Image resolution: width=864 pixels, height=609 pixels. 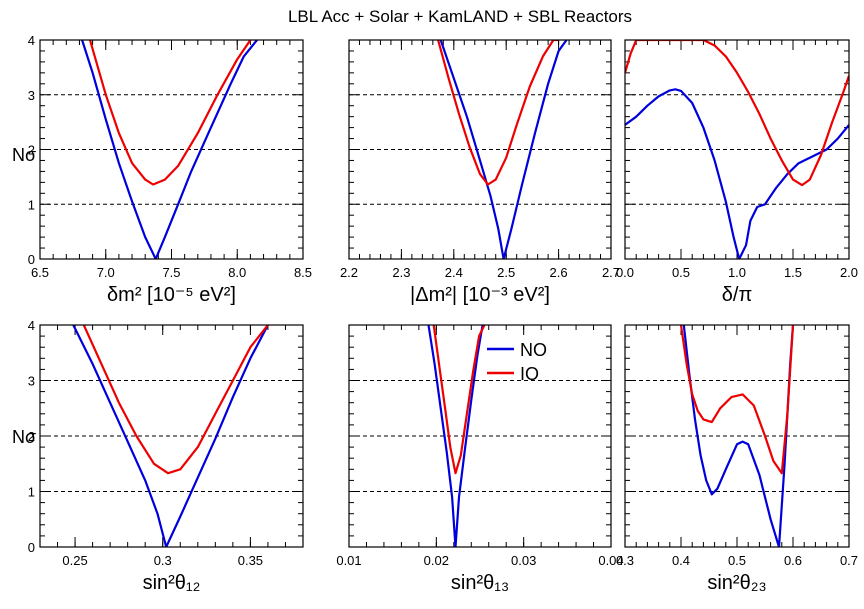 I want to click on x-tick-label: 2.0, so click(x=849, y=272).